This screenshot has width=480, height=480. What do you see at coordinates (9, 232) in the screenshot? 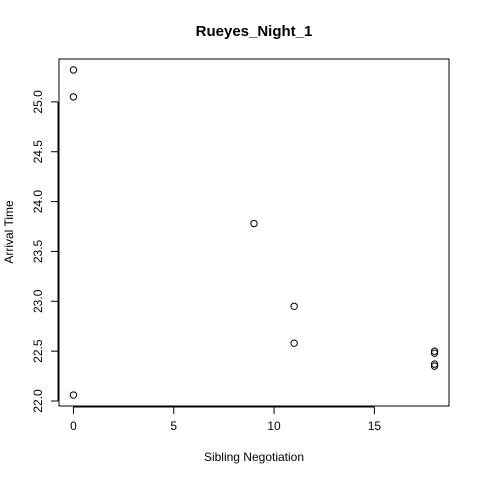
I see `y-axis-label: Arrival Time` at bounding box center [9, 232].